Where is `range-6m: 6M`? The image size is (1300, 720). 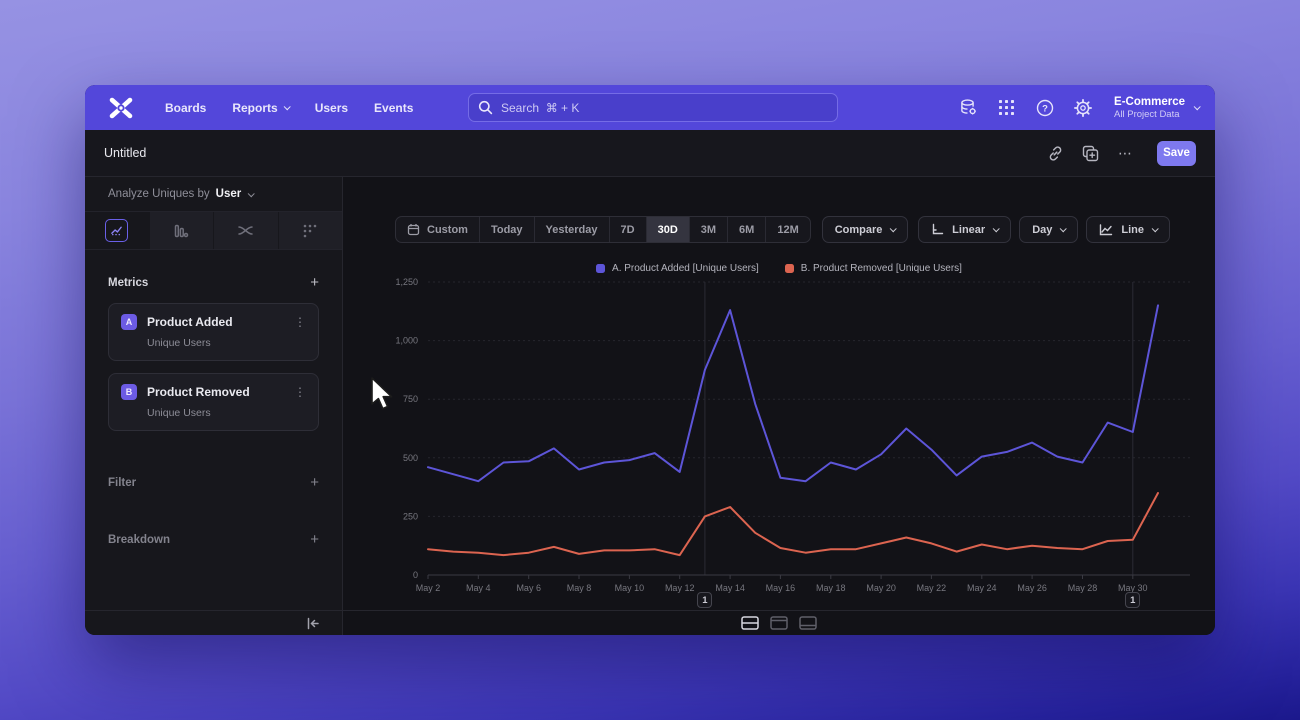 range-6m: 6M is located at coordinates (746, 229).